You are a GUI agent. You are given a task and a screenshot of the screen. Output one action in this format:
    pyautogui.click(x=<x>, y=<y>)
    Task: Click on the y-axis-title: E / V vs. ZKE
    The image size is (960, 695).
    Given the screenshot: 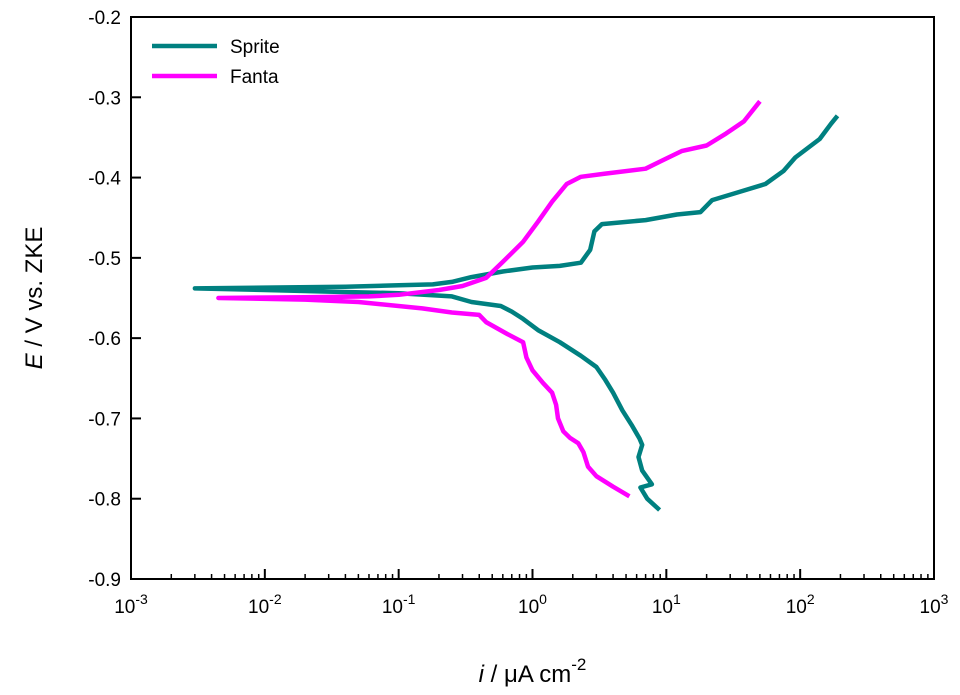 What is the action you would take?
    pyautogui.click(x=34, y=298)
    